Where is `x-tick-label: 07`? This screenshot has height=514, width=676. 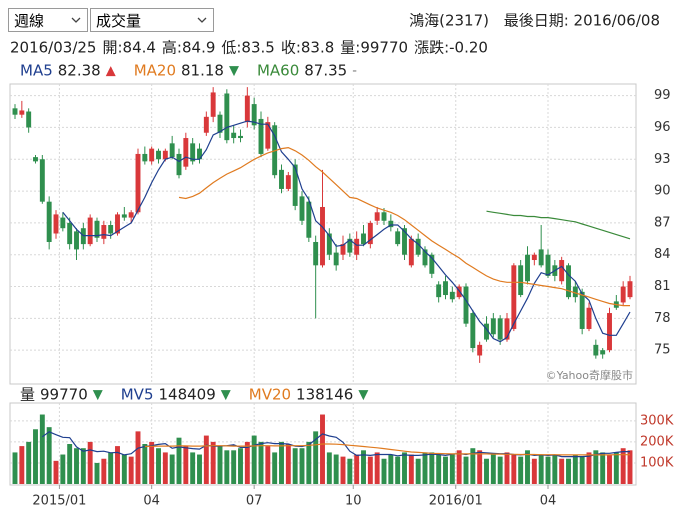
x-tick-label: 07 is located at coordinates (254, 501).